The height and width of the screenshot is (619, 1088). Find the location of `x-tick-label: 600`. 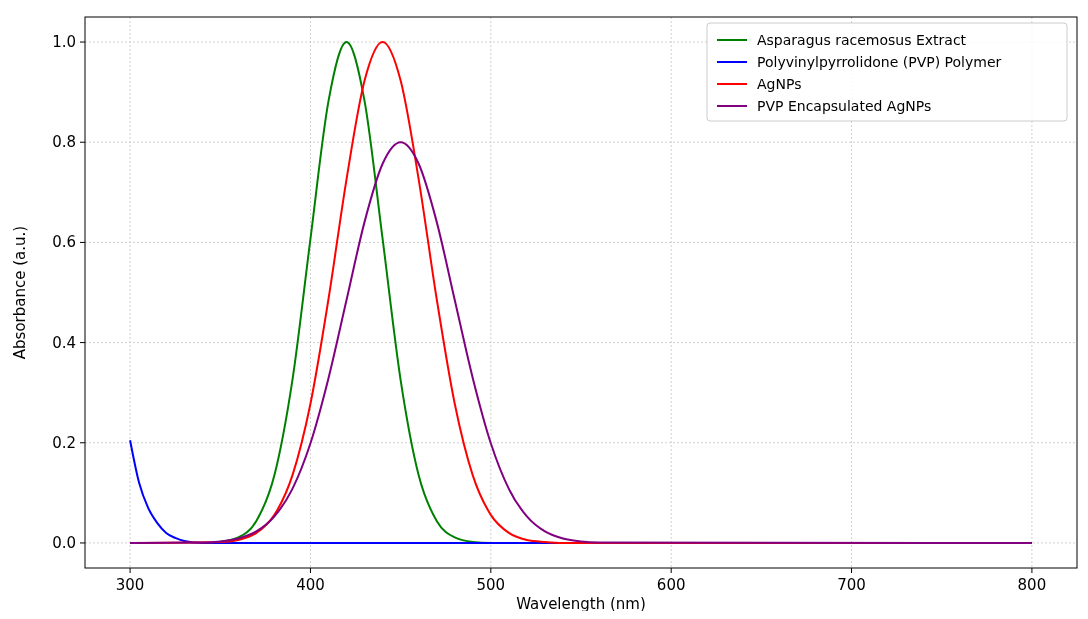

x-tick-label: 600 is located at coordinates (671, 585).